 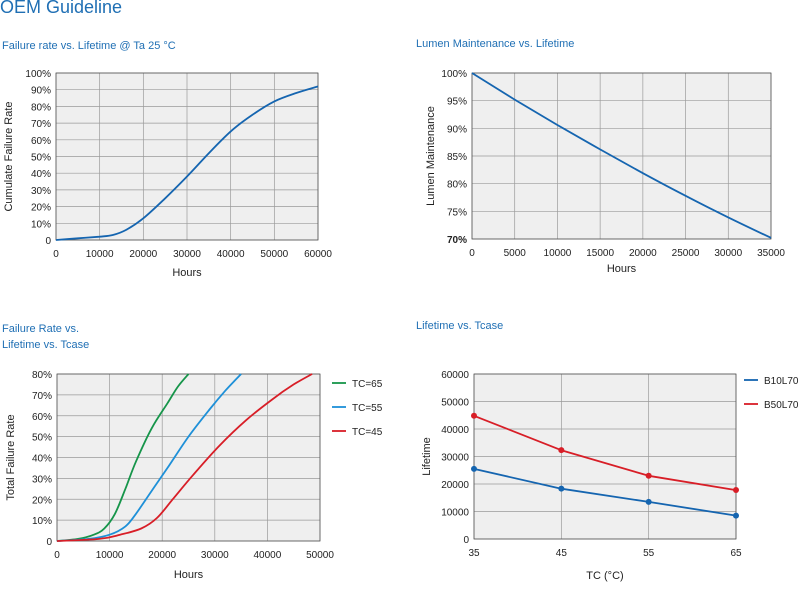 I want to click on chart3-title: Failure Rate vs., so click(x=41, y=329).